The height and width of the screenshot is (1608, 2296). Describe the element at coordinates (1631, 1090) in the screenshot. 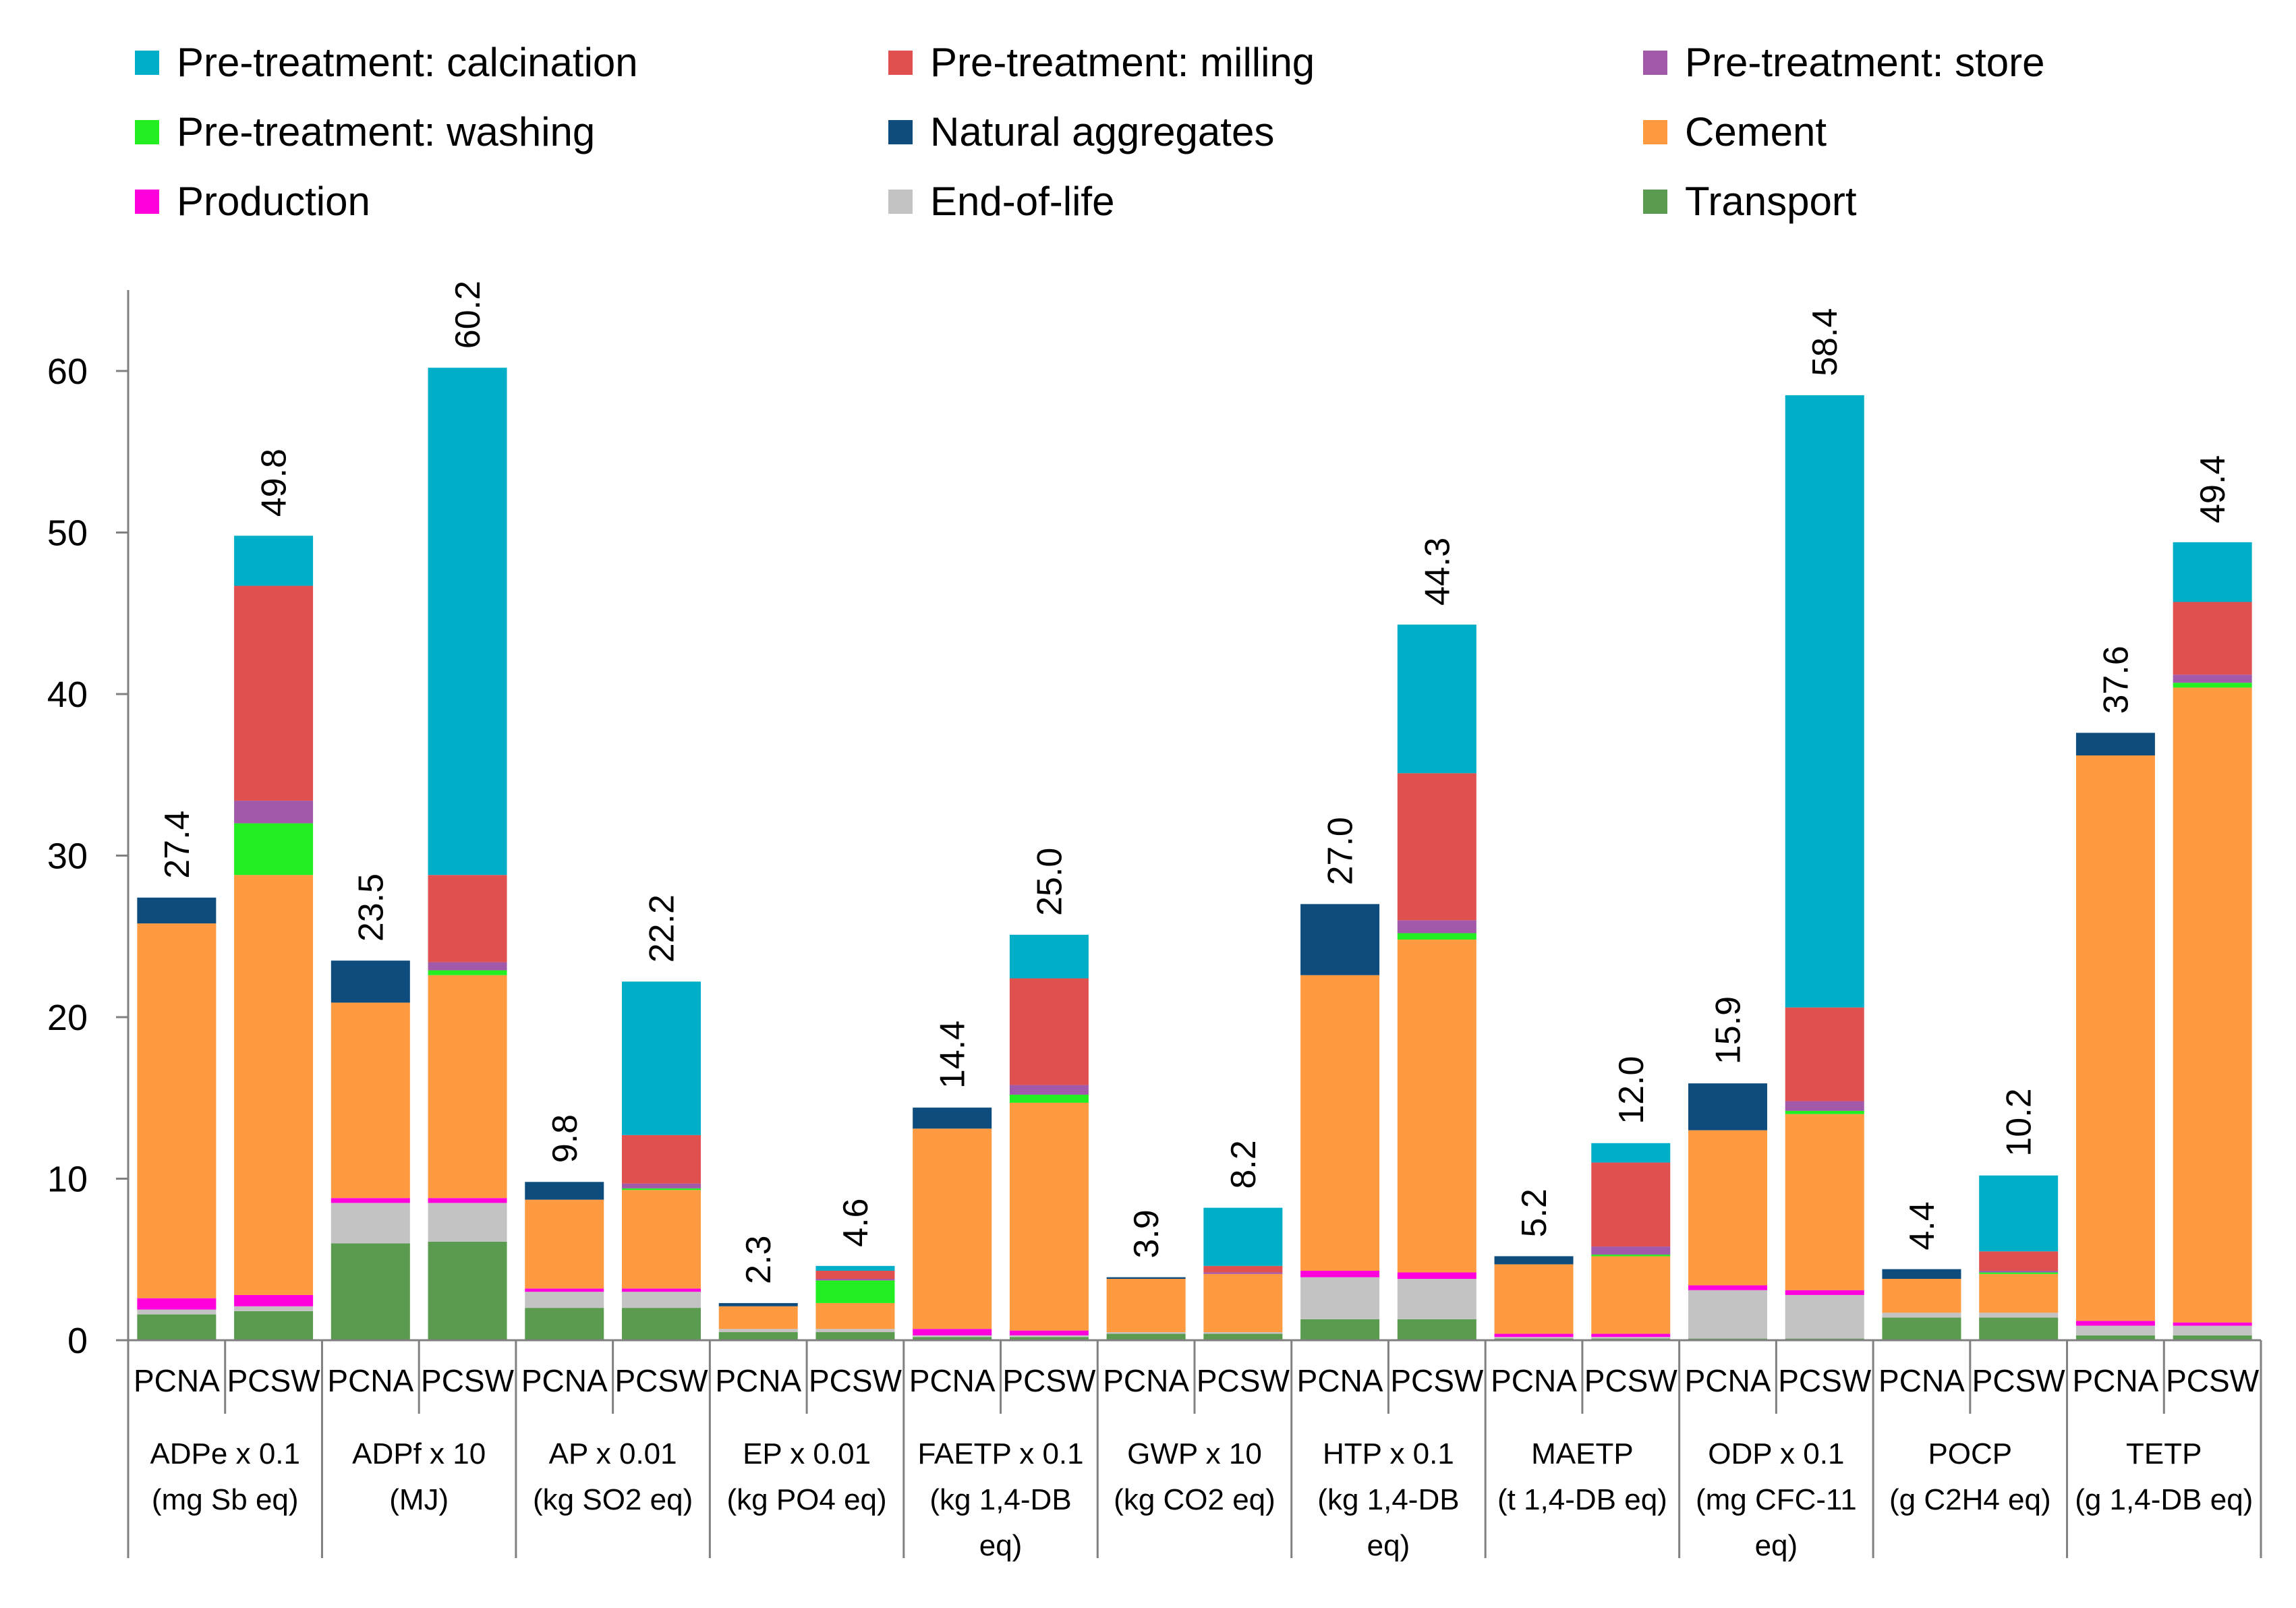

I see `total-label: 12.0` at that location.